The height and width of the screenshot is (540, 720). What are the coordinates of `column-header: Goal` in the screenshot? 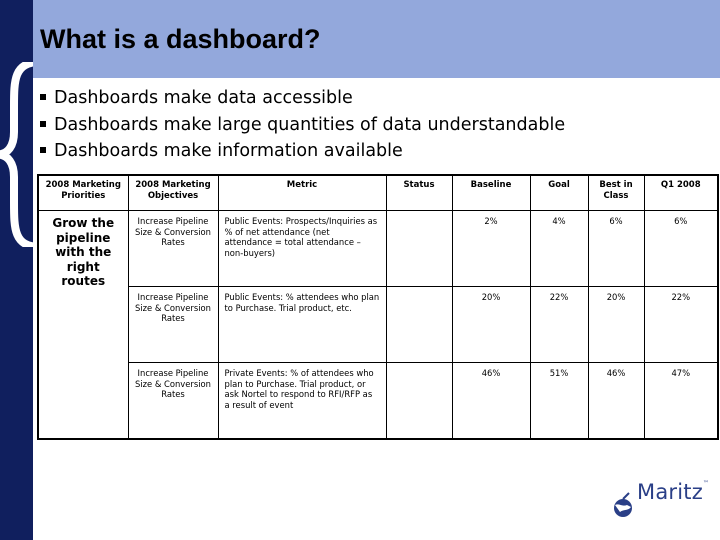 It's located at (559, 192).